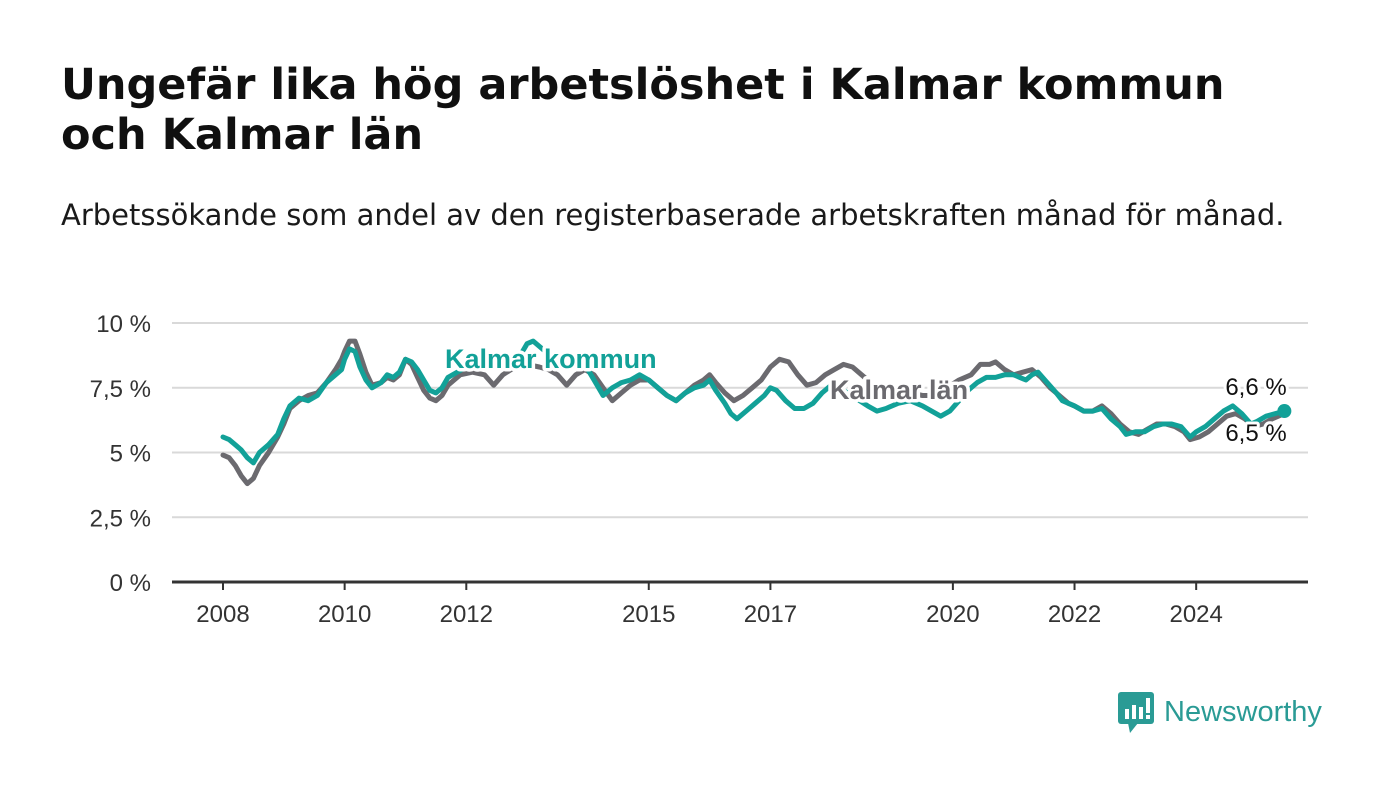  I want to click on series-labels: Kalmar kommun Kalmar län 6,6 % 6,5 %, so click(866, 396).